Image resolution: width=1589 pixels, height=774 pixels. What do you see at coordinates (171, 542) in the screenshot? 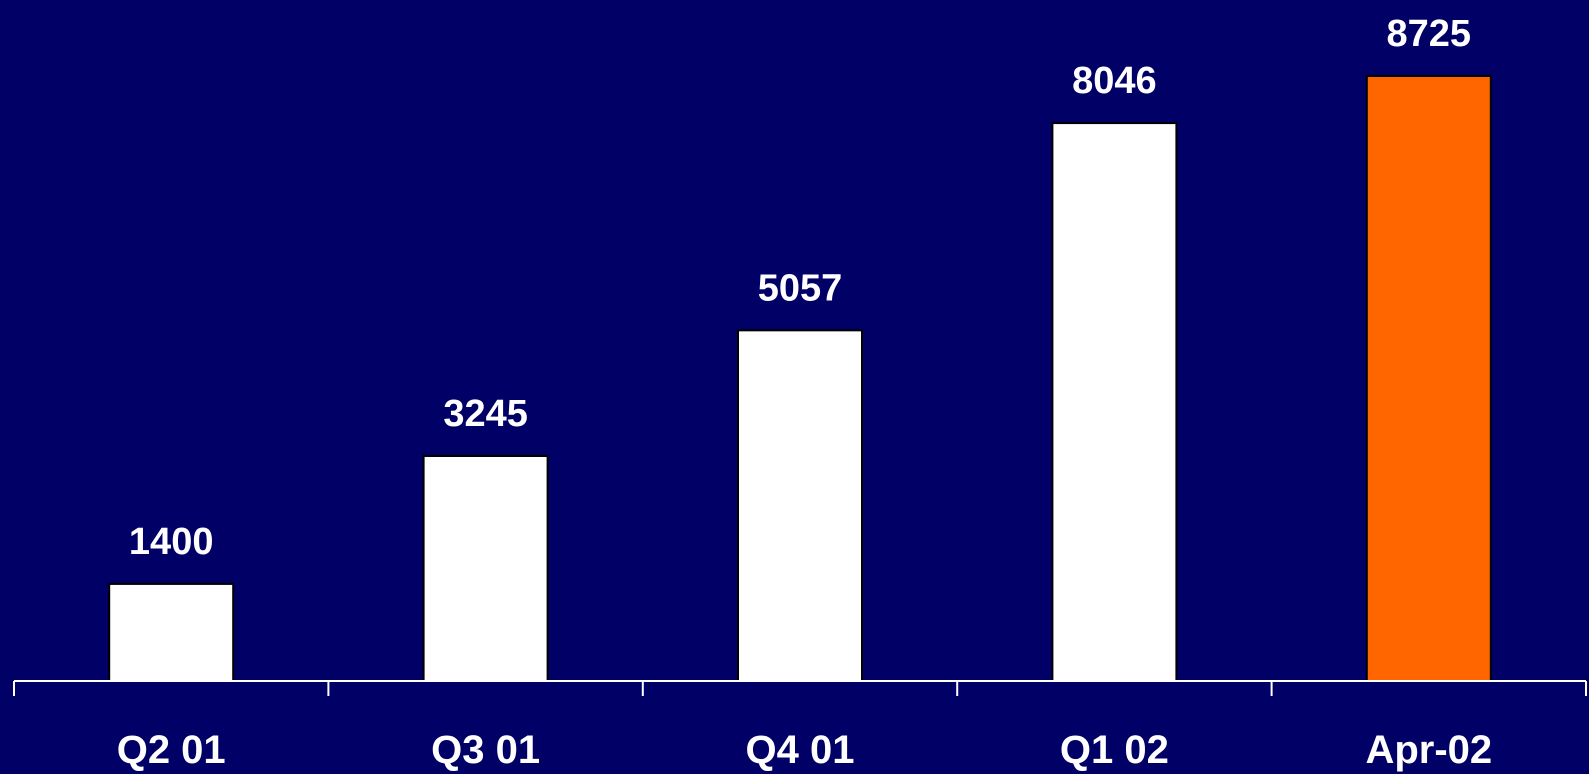
I see `data-label-q2-01: 1400` at bounding box center [171, 542].